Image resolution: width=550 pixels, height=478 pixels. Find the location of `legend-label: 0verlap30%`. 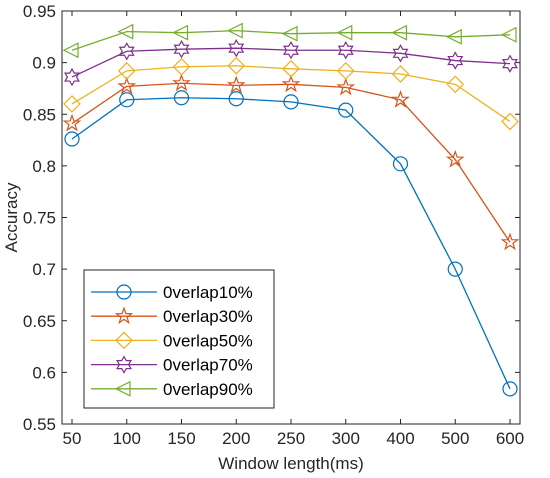

legend-label: 0verlap30% is located at coordinates (208, 316).